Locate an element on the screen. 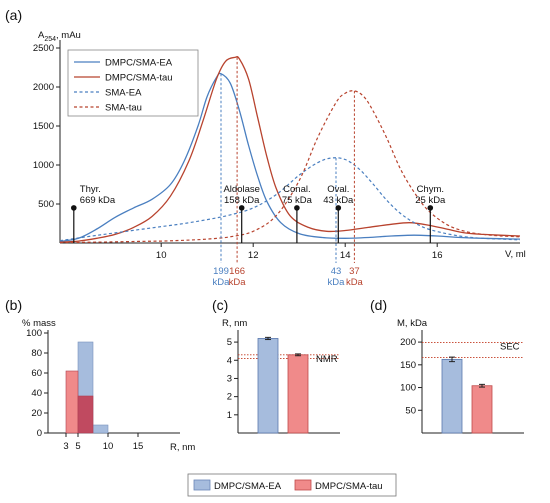  panel-c: (c) R, nm NMR 1 2 3 4 5 is located at coordinates (276, 365).